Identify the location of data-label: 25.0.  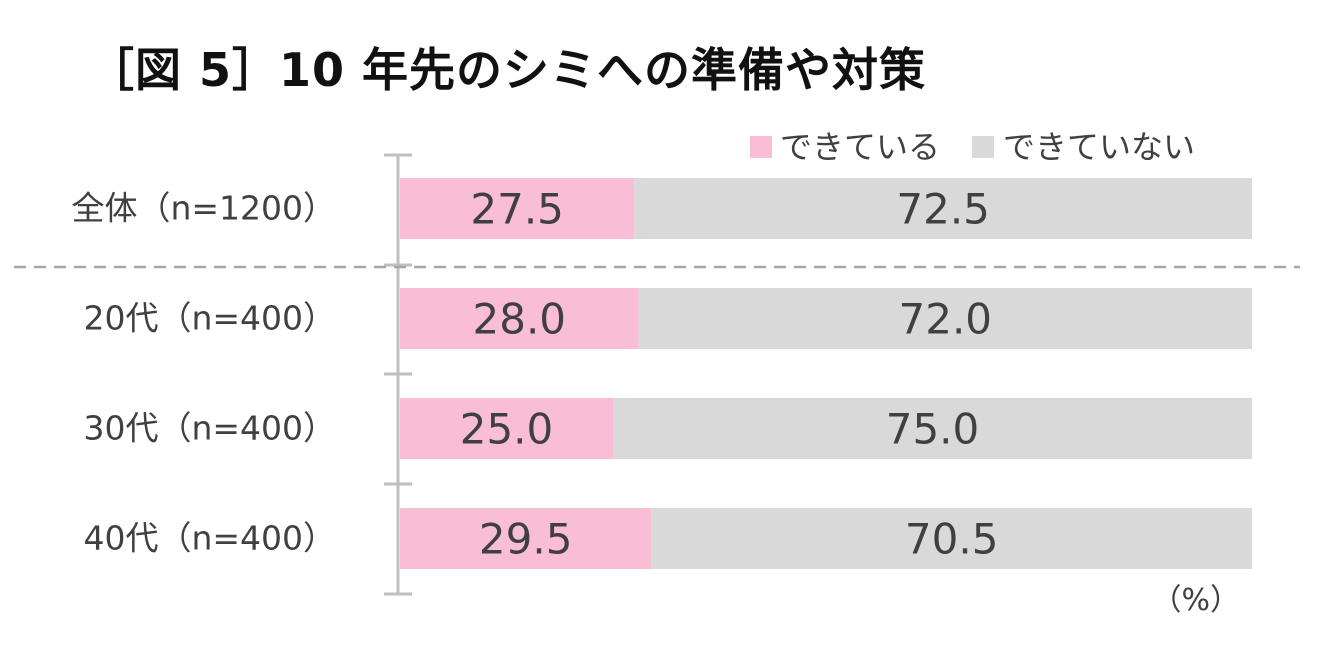
(507, 429).